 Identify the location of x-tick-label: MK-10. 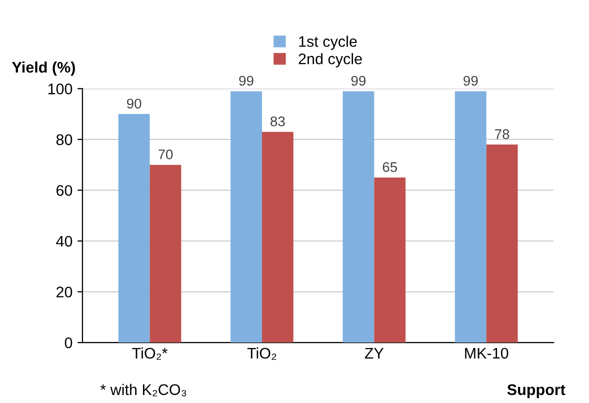
(486, 353).